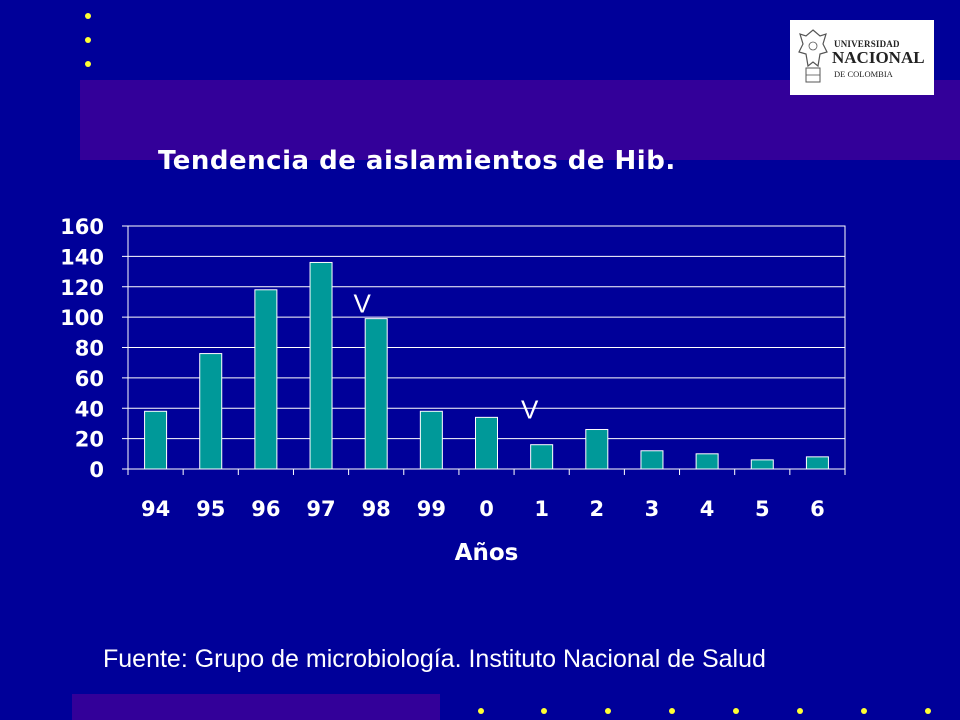  What do you see at coordinates (863, 74) in the screenshot?
I see `logo-line-3: DE COLOMBIA` at bounding box center [863, 74].